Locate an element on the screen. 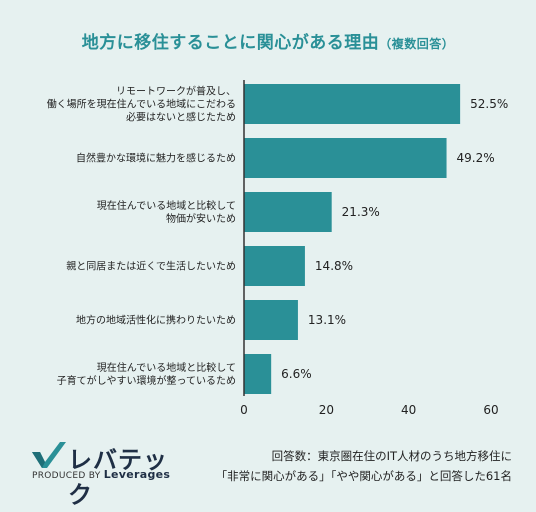 The width and height of the screenshot is (536, 512). note-line-1: 回答数：東京圏在住のIT人材のうち地方移住に is located at coordinates (391, 456).